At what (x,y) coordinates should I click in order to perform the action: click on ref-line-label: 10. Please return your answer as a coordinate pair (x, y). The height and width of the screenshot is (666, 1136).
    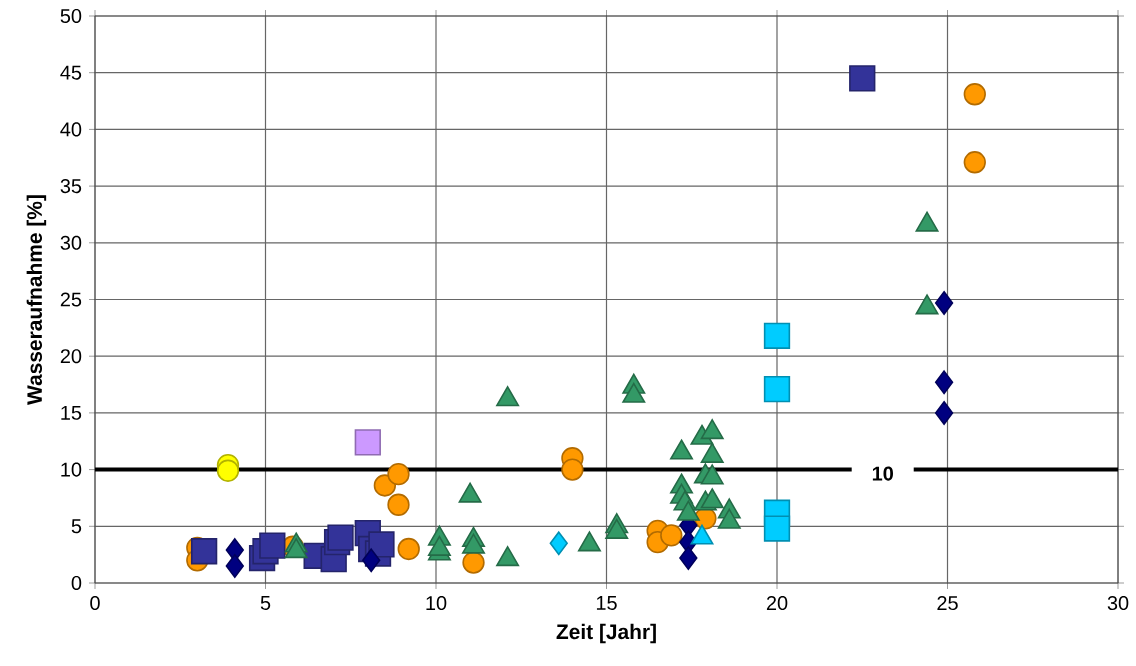
    Looking at the image, I should click on (882, 473).